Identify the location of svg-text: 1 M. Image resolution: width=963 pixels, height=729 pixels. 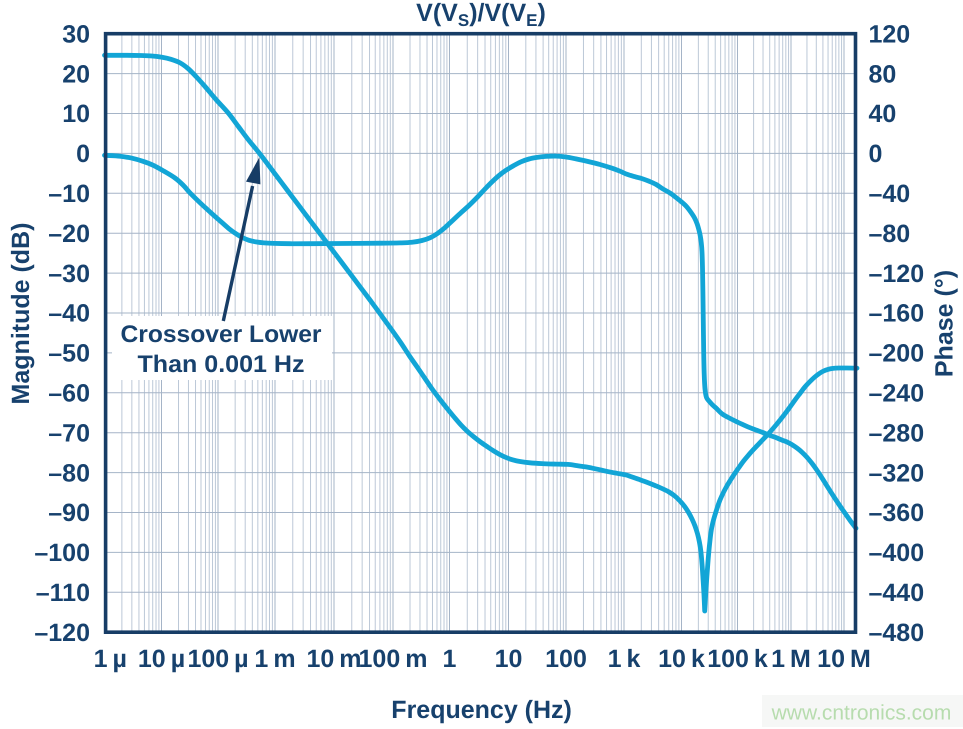
(791, 659).